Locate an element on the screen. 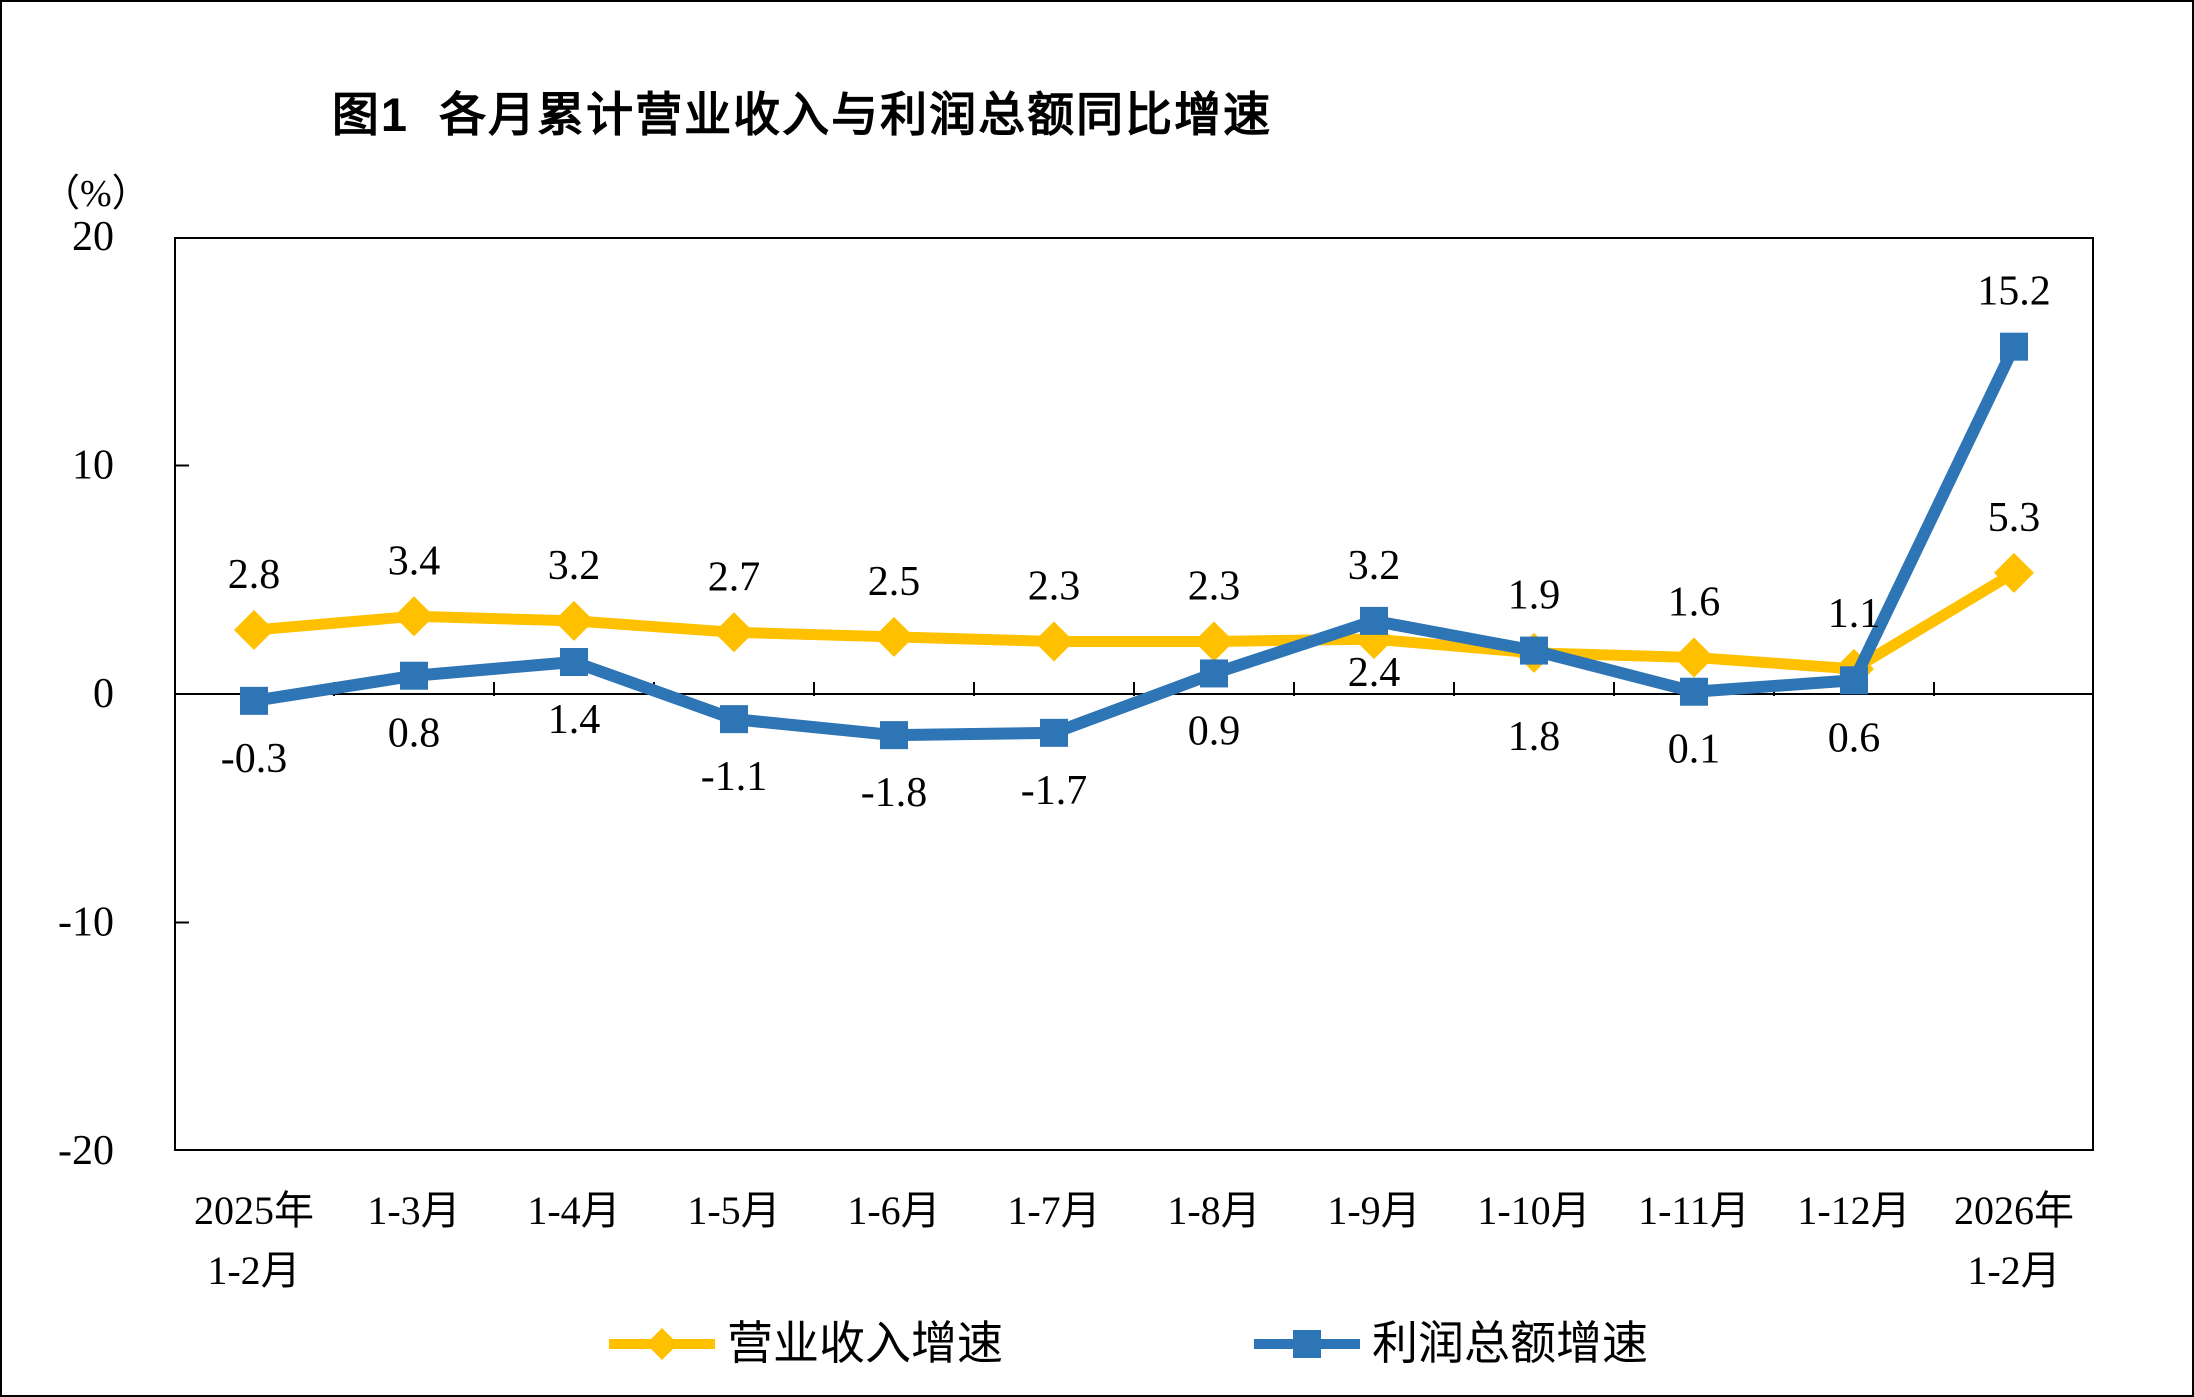 This screenshot has height=1397, width=2194. profit-series-swatch is located at coordinates (1307, 1344).